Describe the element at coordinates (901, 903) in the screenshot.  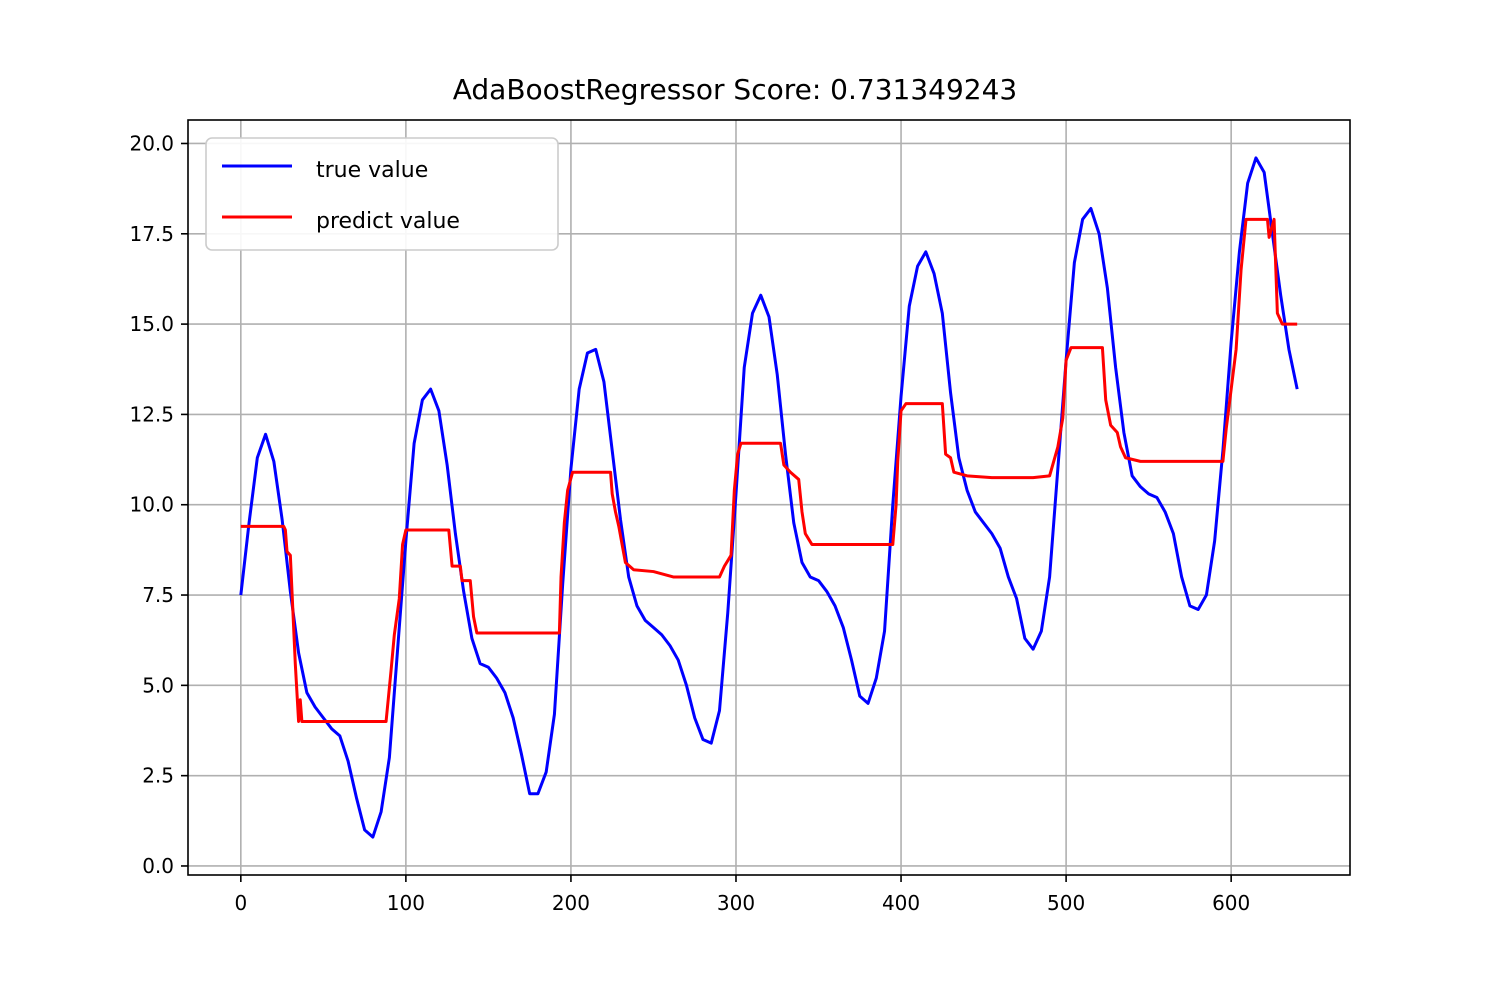
I see `x-tick-label: 400` at that location.